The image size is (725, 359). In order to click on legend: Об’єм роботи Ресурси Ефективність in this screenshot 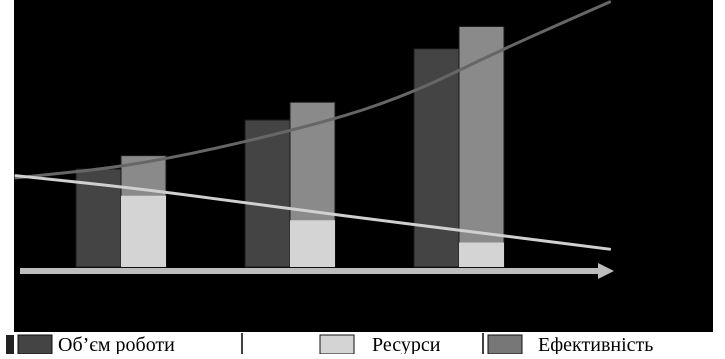, I will do `click(329, 344)`.